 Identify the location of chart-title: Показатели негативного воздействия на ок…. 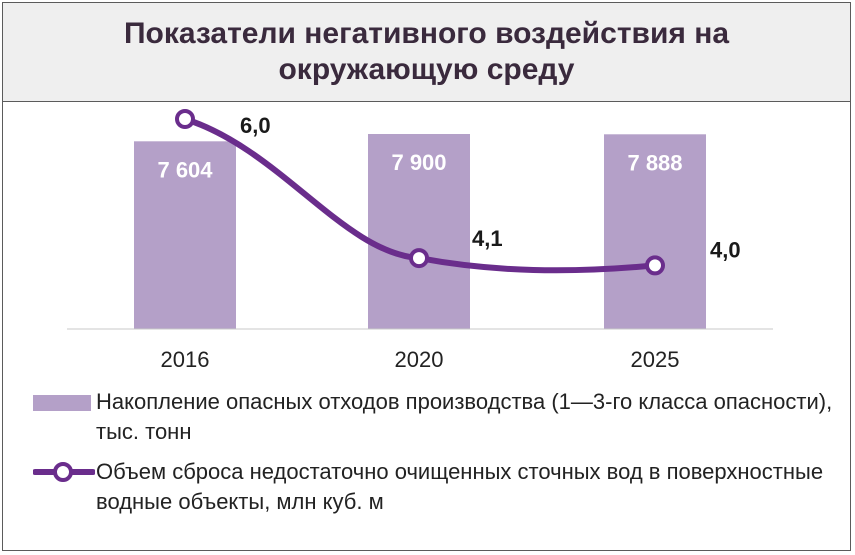
(426, 51).